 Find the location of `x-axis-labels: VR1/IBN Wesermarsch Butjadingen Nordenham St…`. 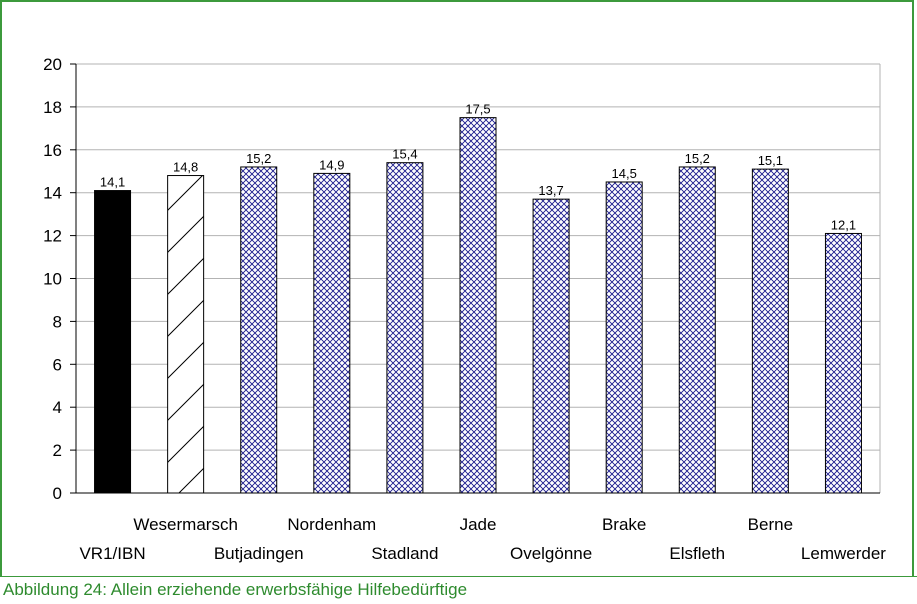

x-axis-labels: VR1/IBN Wesermarsch Butjadingen Nordenham St… is located at coordinates (482, 539).